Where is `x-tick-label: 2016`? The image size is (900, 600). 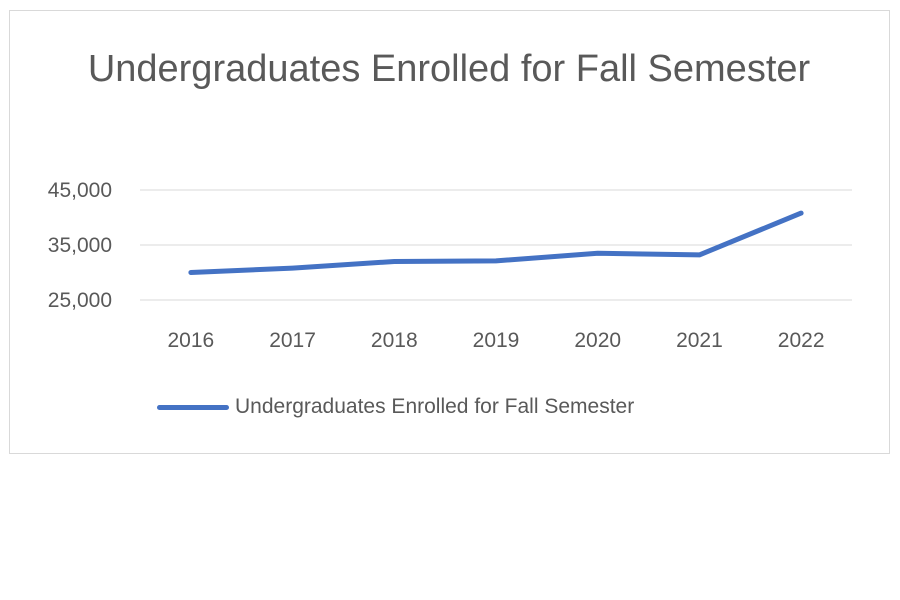 x-tick-label: 2016 is located at coordinates (190, 340).